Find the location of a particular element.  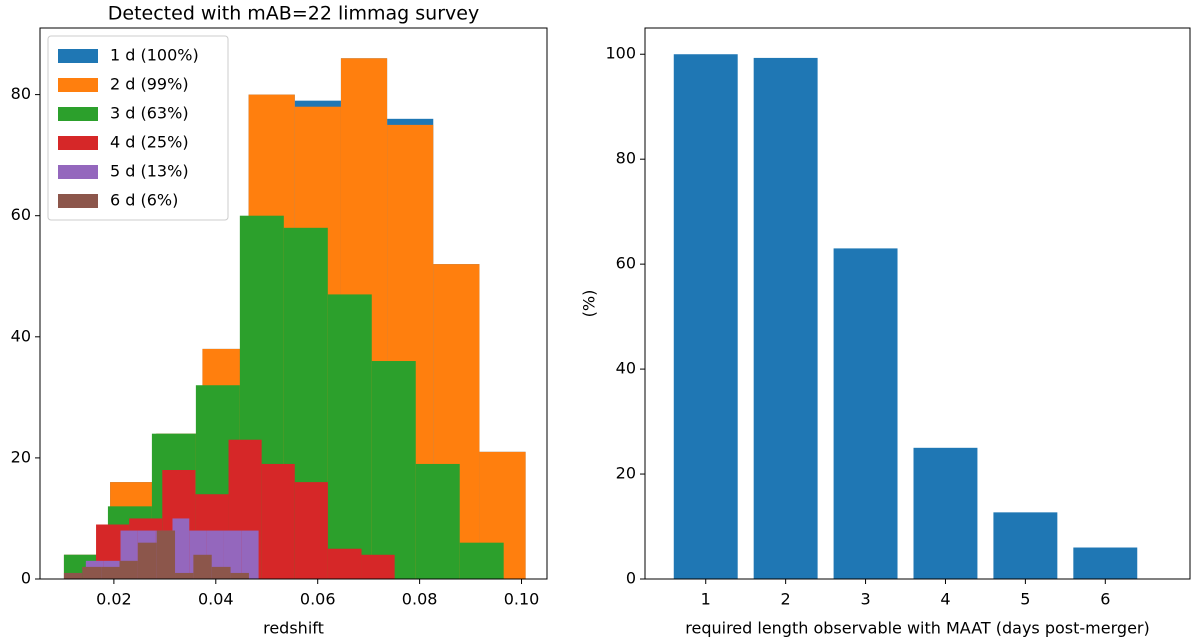

legend-label: 6 d (6%) is located at coordinates (144, 200).